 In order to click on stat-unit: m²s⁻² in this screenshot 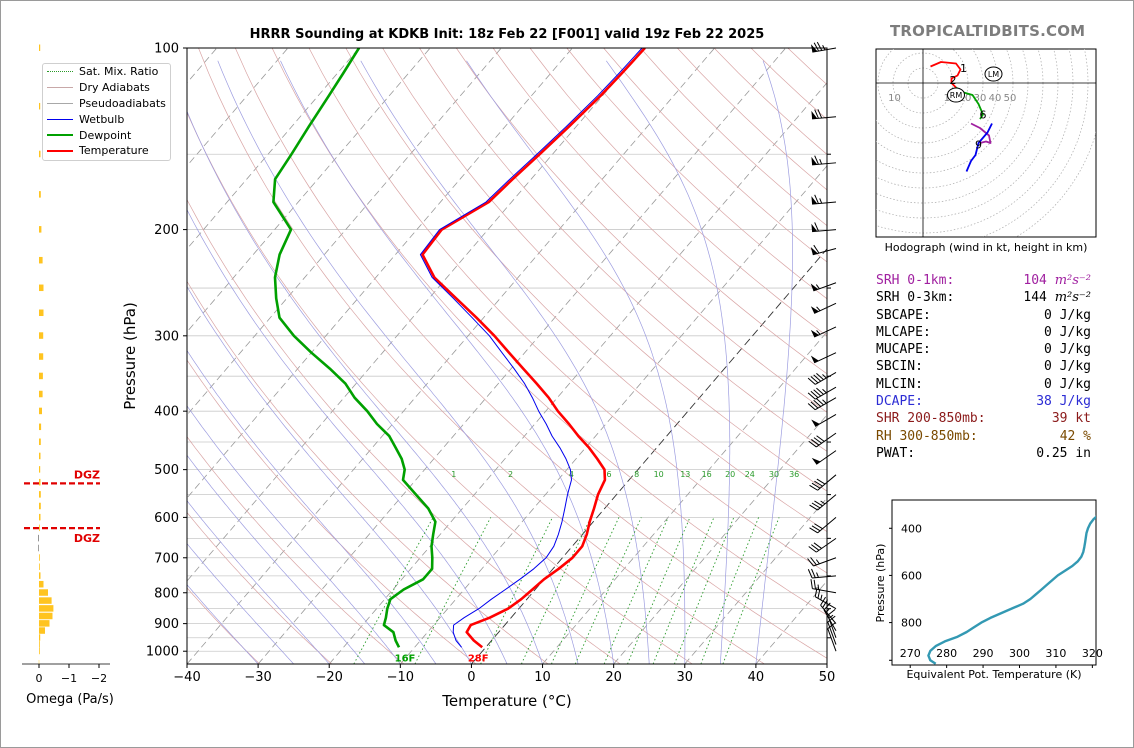, I will do `click(1072, 280)`.